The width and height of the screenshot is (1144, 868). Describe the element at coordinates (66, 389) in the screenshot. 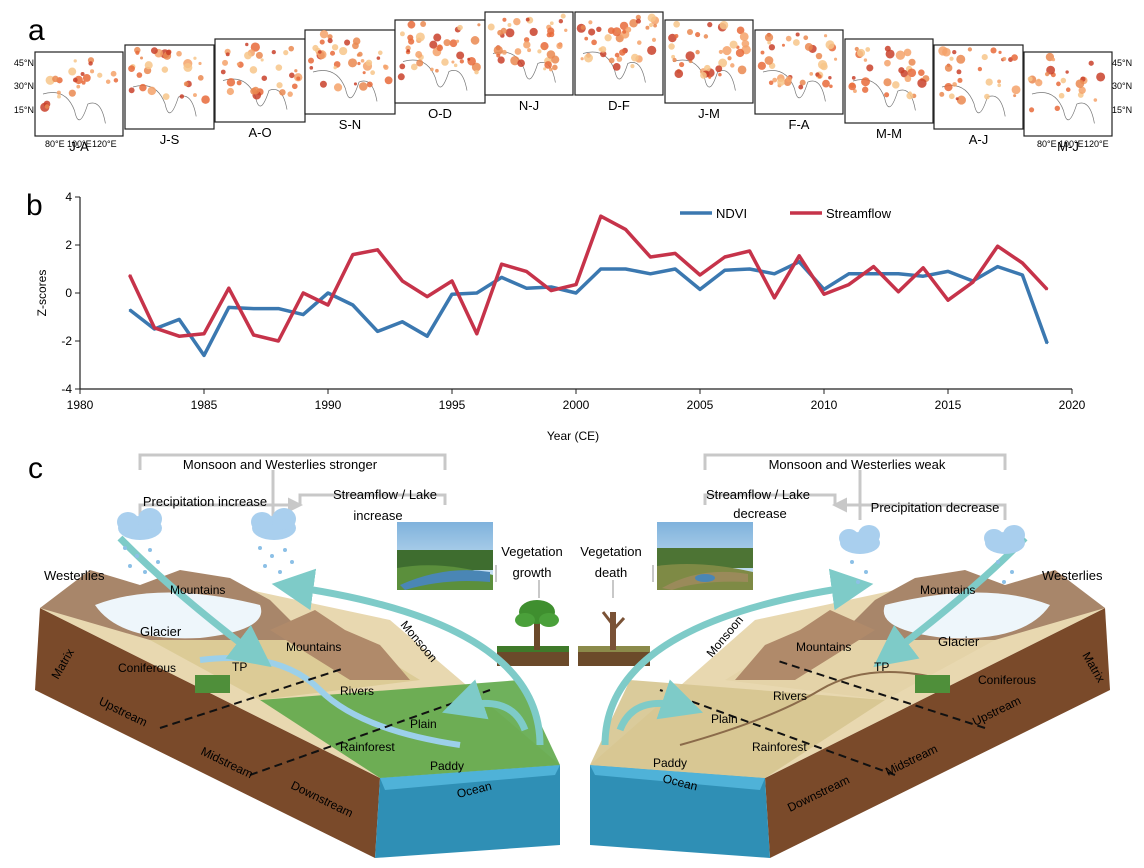

I see `y-tick-label: -4` at that location.